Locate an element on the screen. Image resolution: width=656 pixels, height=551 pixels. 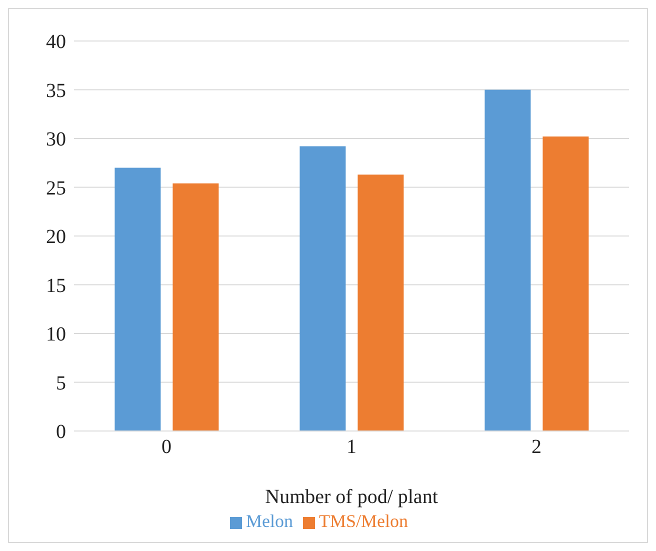
x-tick-label: 0 is located at coordinates (167, 447).